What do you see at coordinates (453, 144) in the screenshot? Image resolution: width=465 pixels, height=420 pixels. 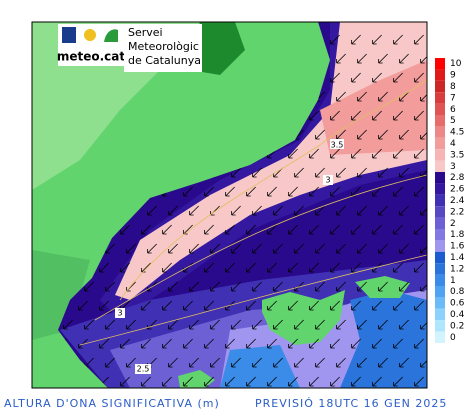 I see `colorbar-label: 4` at bounding box center [453, 144].